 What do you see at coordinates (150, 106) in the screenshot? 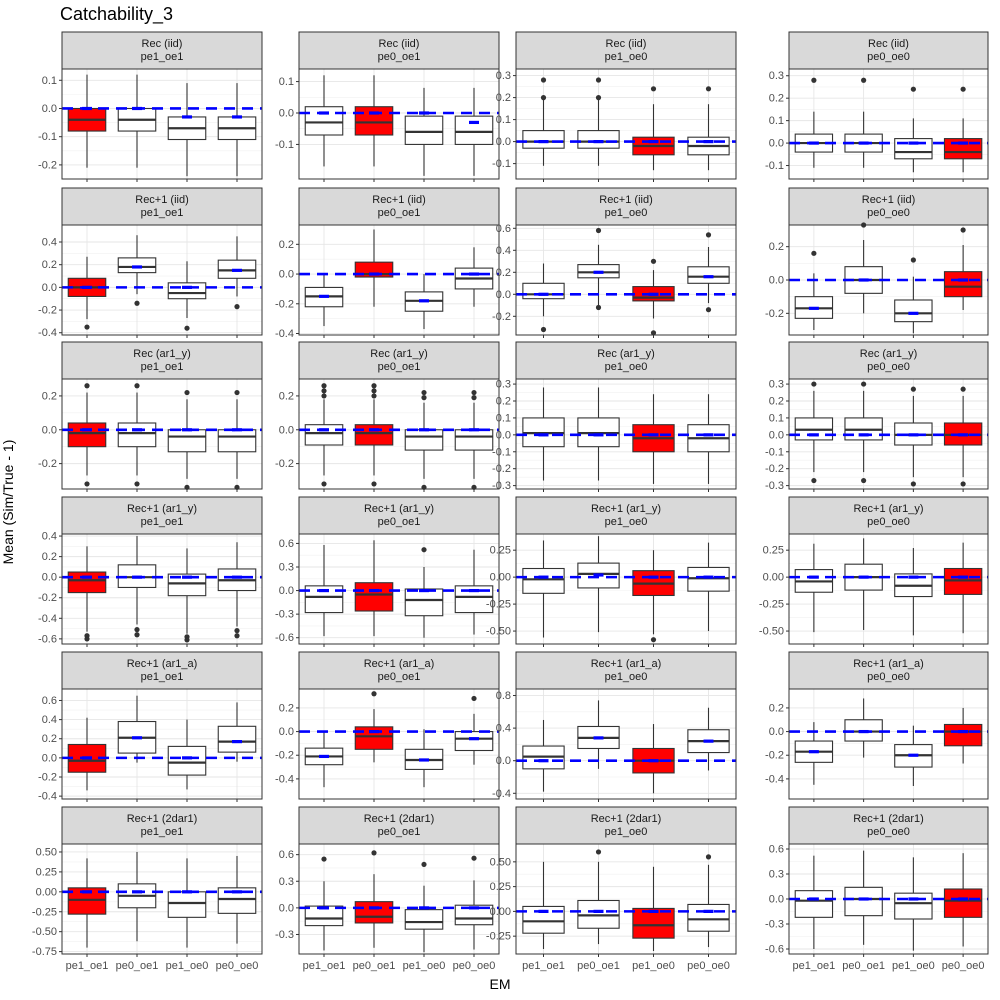
I see `facet-panel: Rec (iid)pe1_oe1 -0.2 -0.1 0.0 0.1` at bounding box center [150, 106].